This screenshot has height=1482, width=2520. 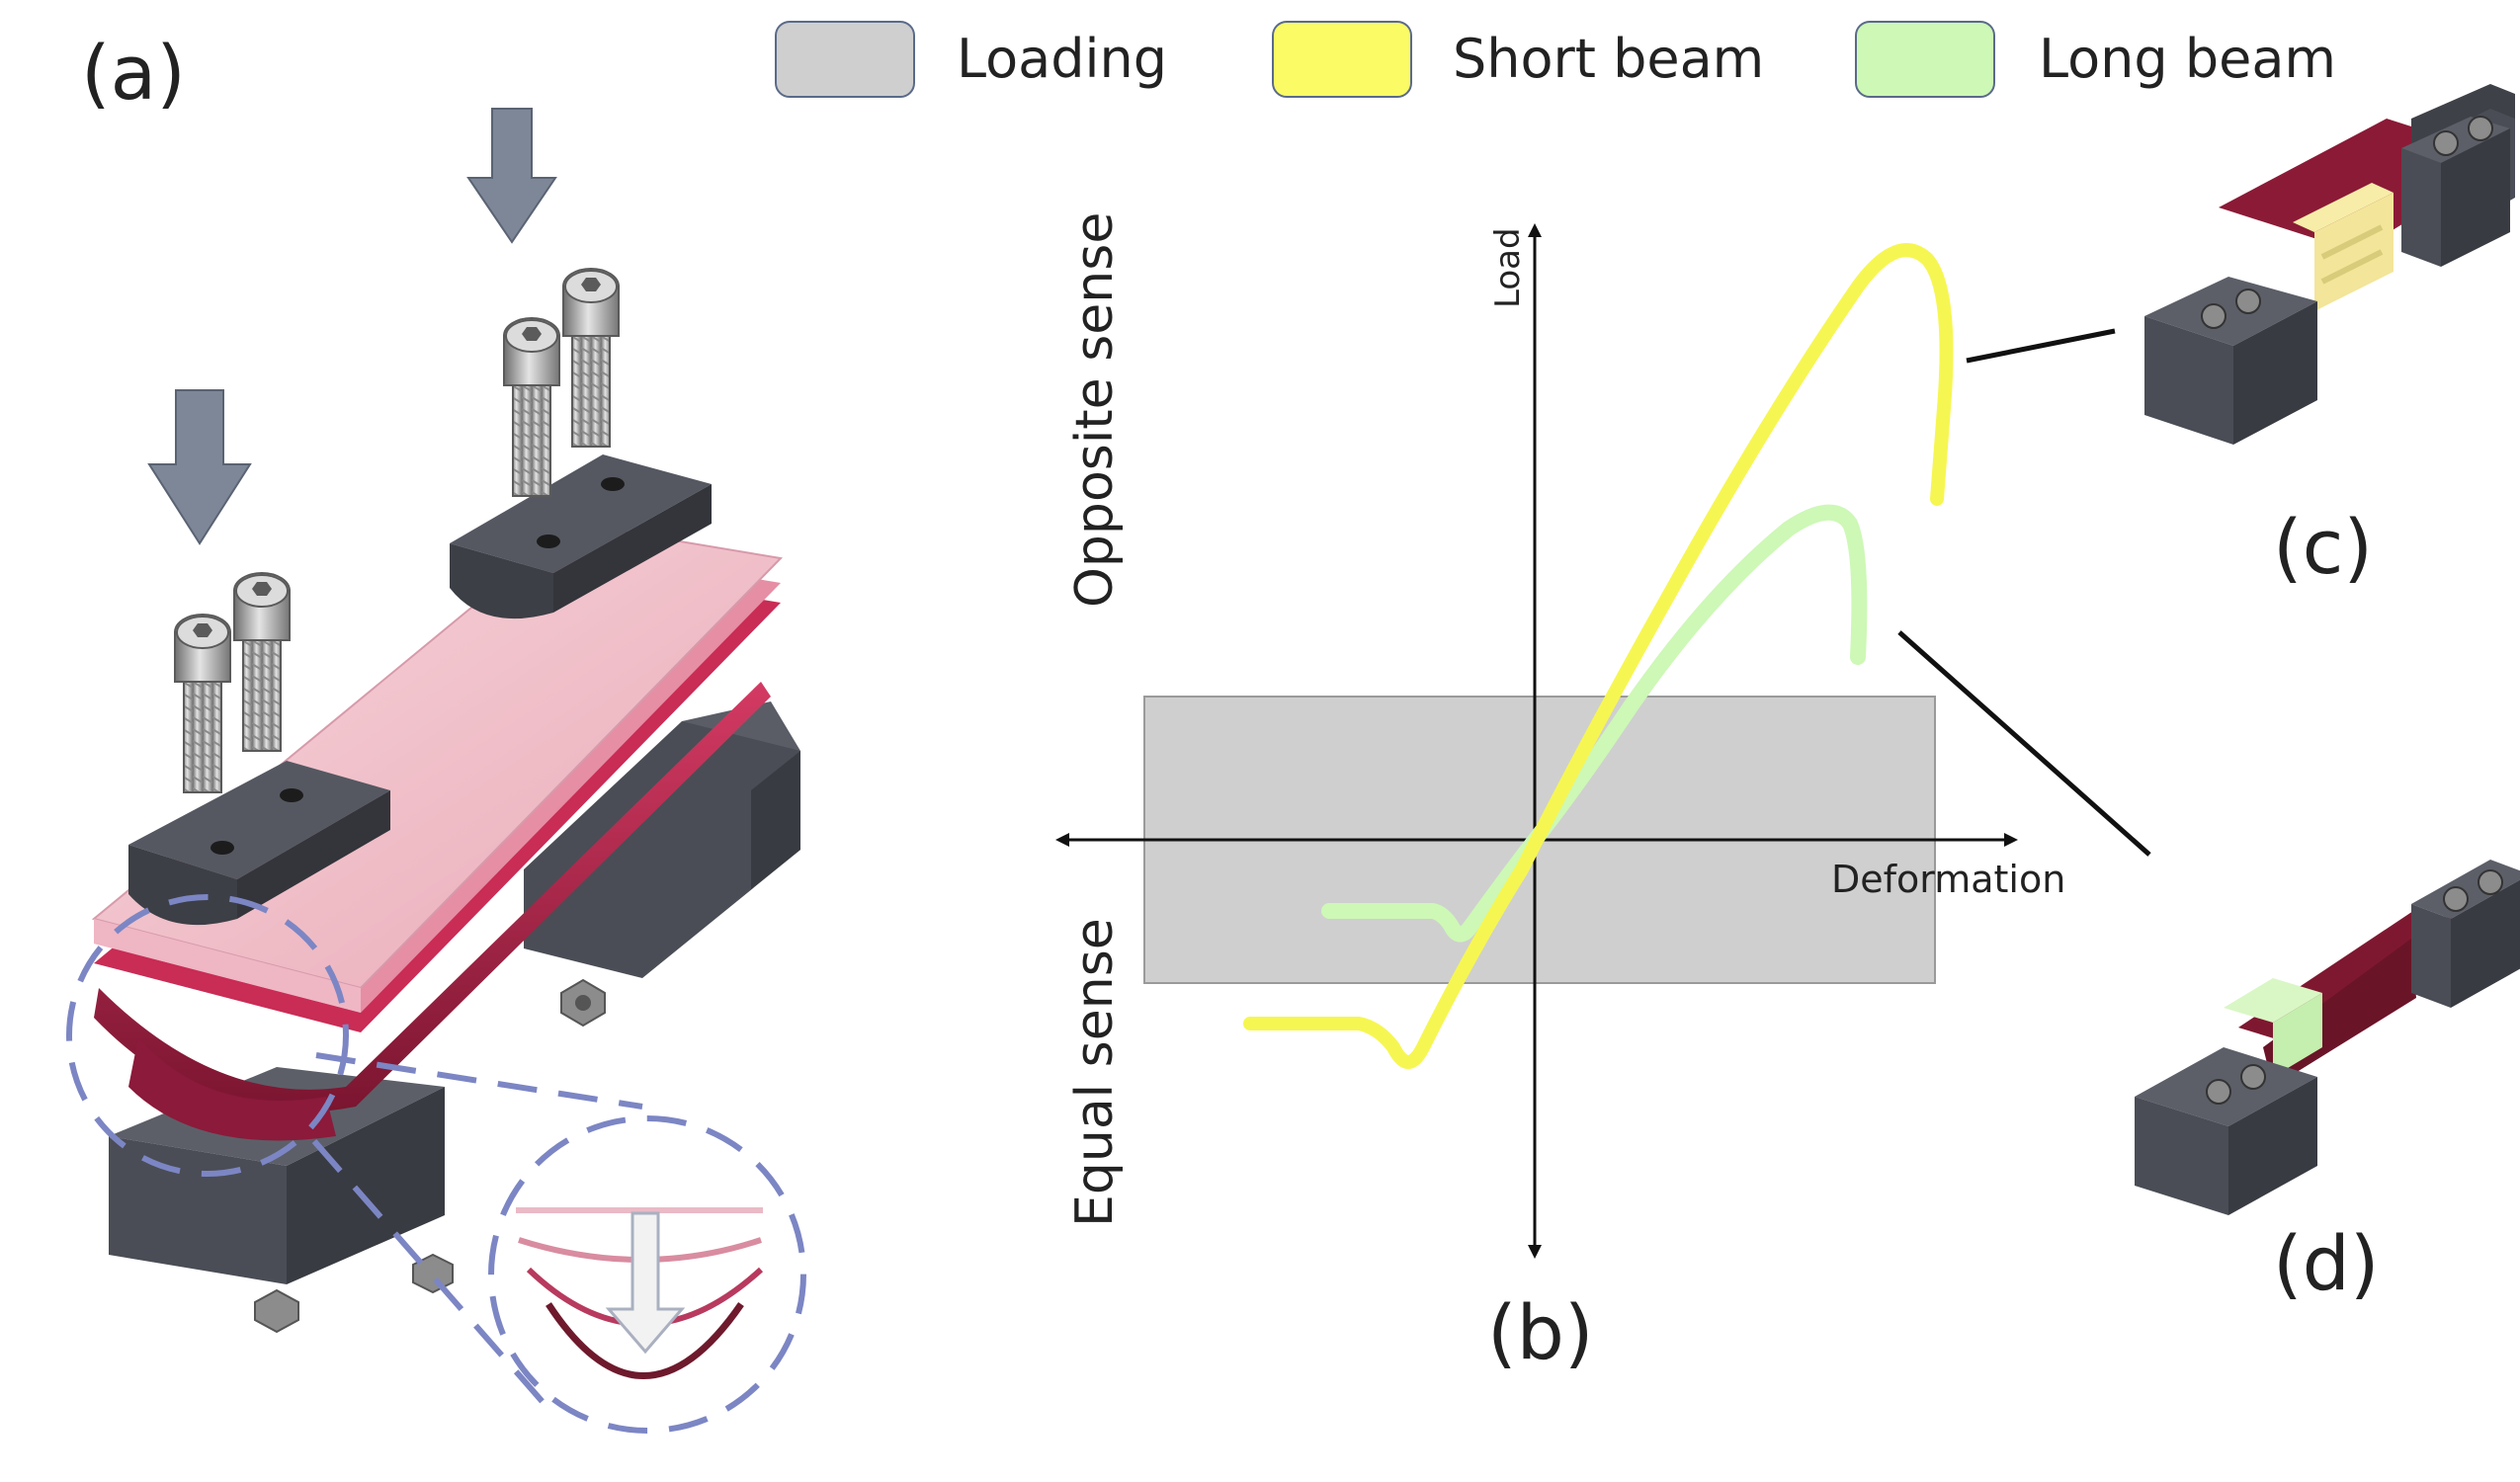 What do you see at coordinates (1925, 59) in the screenshot?
I see `legend-swatch-long-beam` at bounding box center [1925, 59].